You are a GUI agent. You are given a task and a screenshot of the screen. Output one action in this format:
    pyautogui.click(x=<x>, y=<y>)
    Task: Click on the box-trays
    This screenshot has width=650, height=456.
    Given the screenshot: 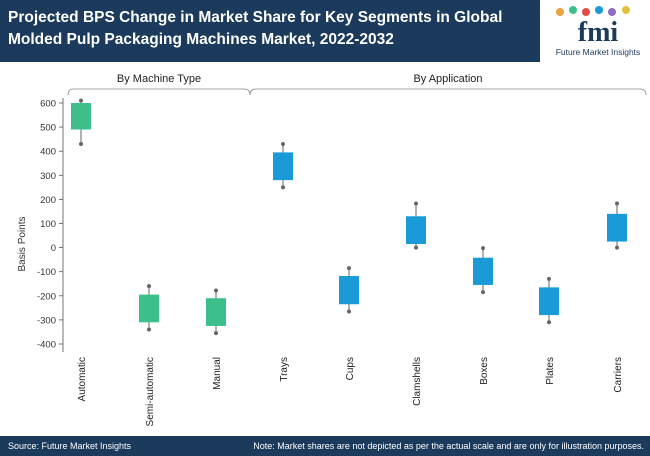 What is the action you would take?
    pyautogui.click(x=283, y=165)
    